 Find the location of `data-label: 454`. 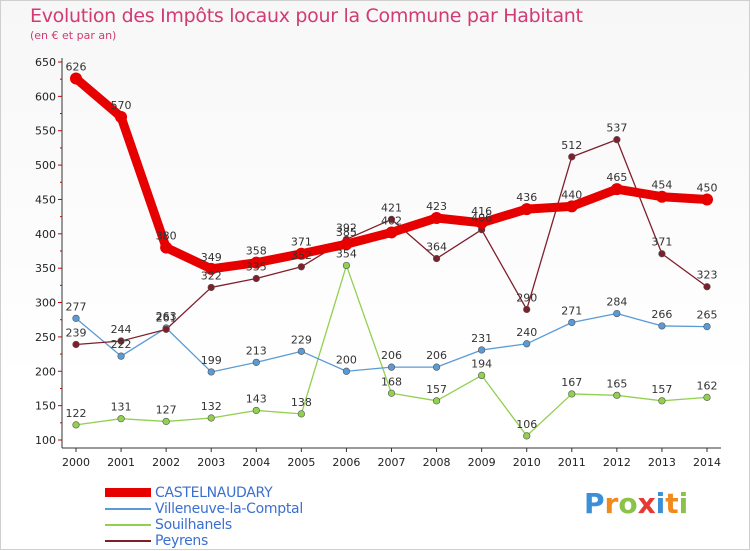

data-label: 454 is located at coordinates (661, 185).